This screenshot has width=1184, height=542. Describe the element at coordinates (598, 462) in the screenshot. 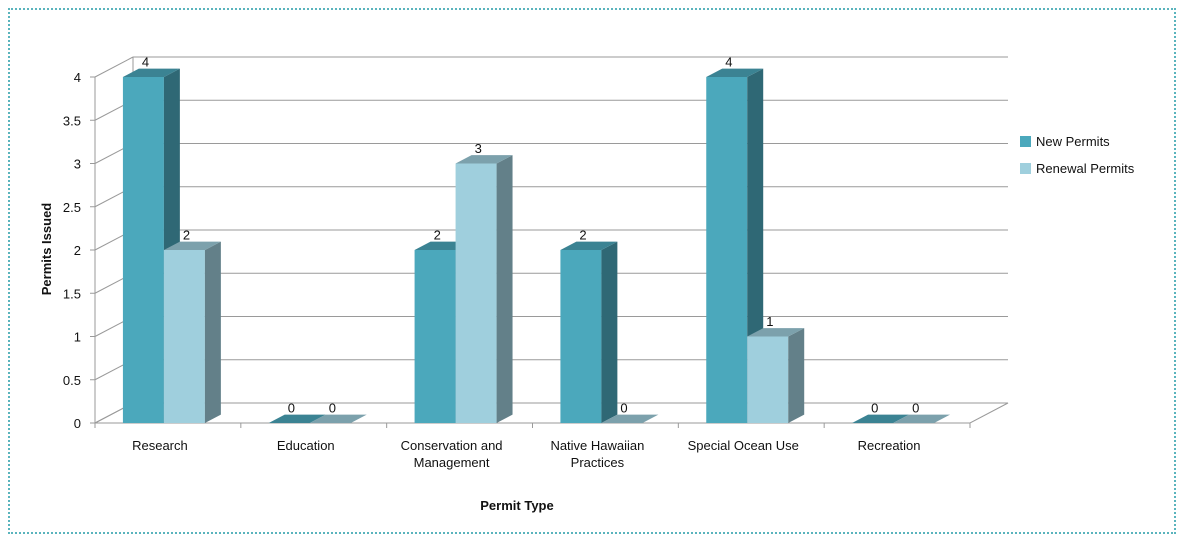

I see `x-tick-label: Practices` at that location.